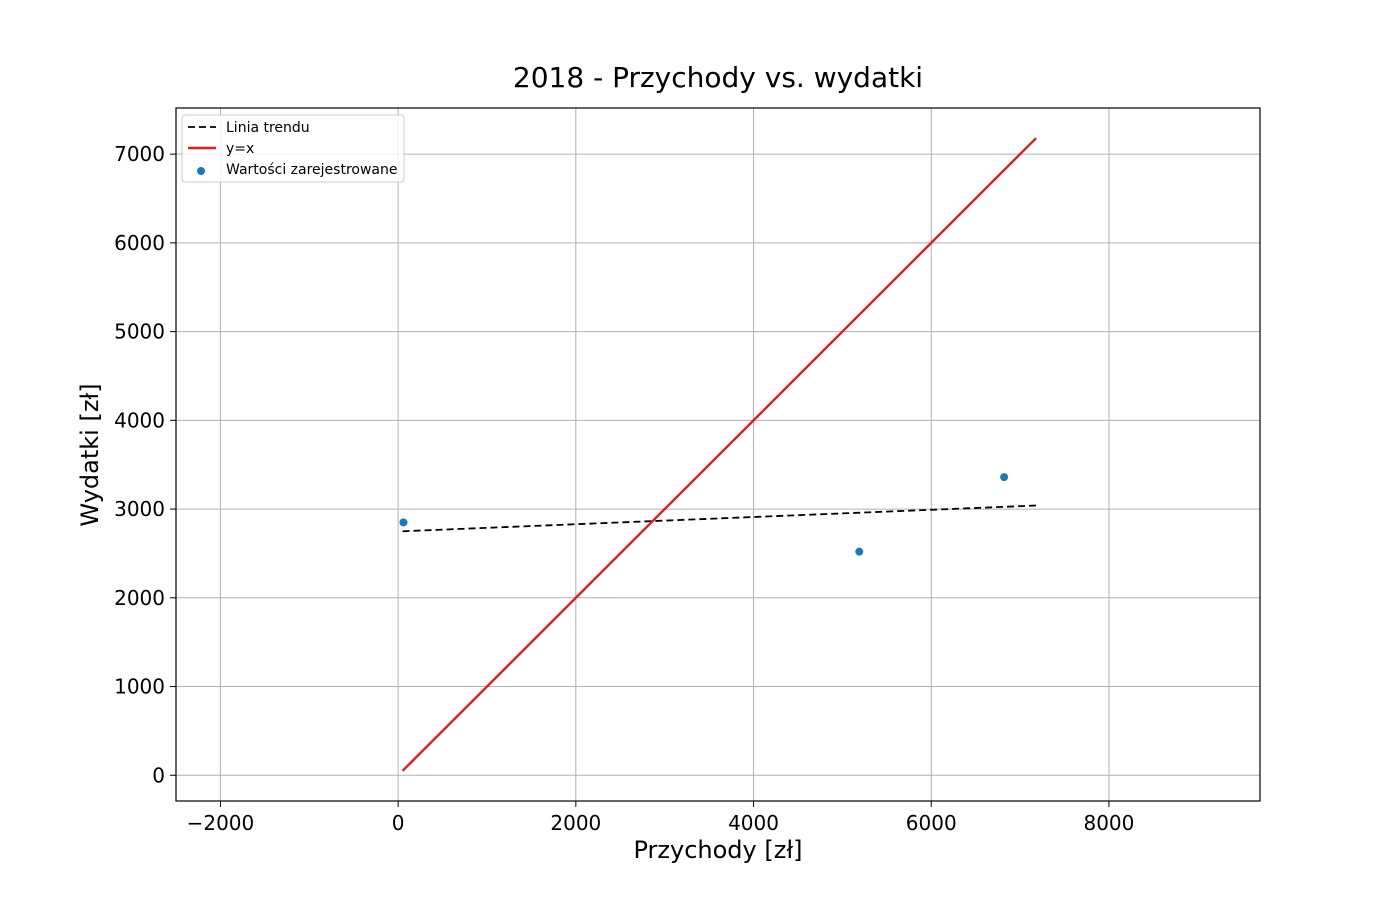 This screenshot has height=900, width=1400. I want to click on y-tick-label: 4000, so click(139, 420).